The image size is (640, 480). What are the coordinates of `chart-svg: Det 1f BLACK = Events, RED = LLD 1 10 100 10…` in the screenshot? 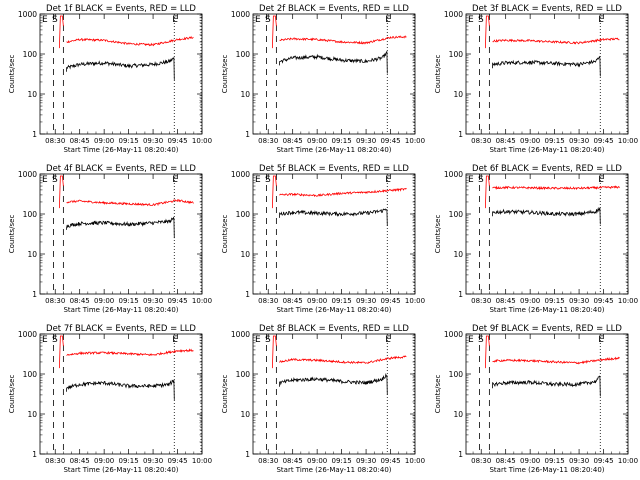 It's located at (110, 79).